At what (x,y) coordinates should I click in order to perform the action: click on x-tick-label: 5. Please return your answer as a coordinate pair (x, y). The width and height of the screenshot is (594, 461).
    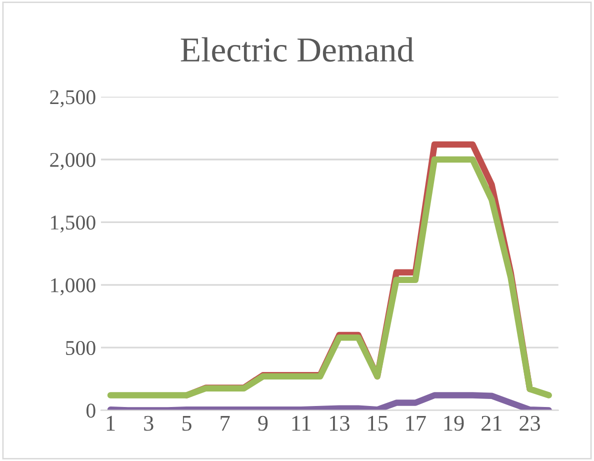
    Looking at the image, I should click on (187, 423).